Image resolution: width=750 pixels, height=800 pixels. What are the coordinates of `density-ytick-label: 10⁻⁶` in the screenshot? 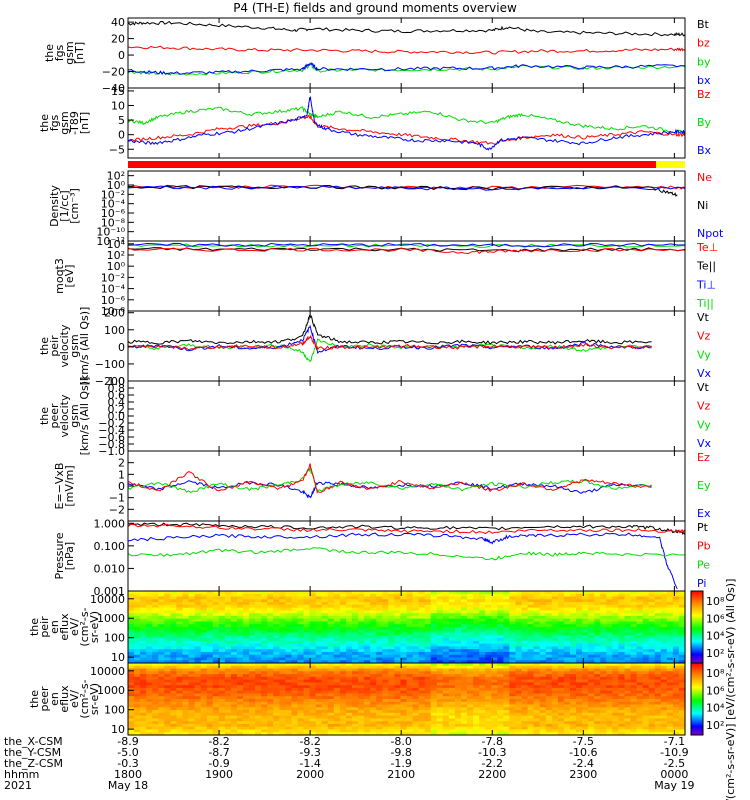 It's located at (113, 213).